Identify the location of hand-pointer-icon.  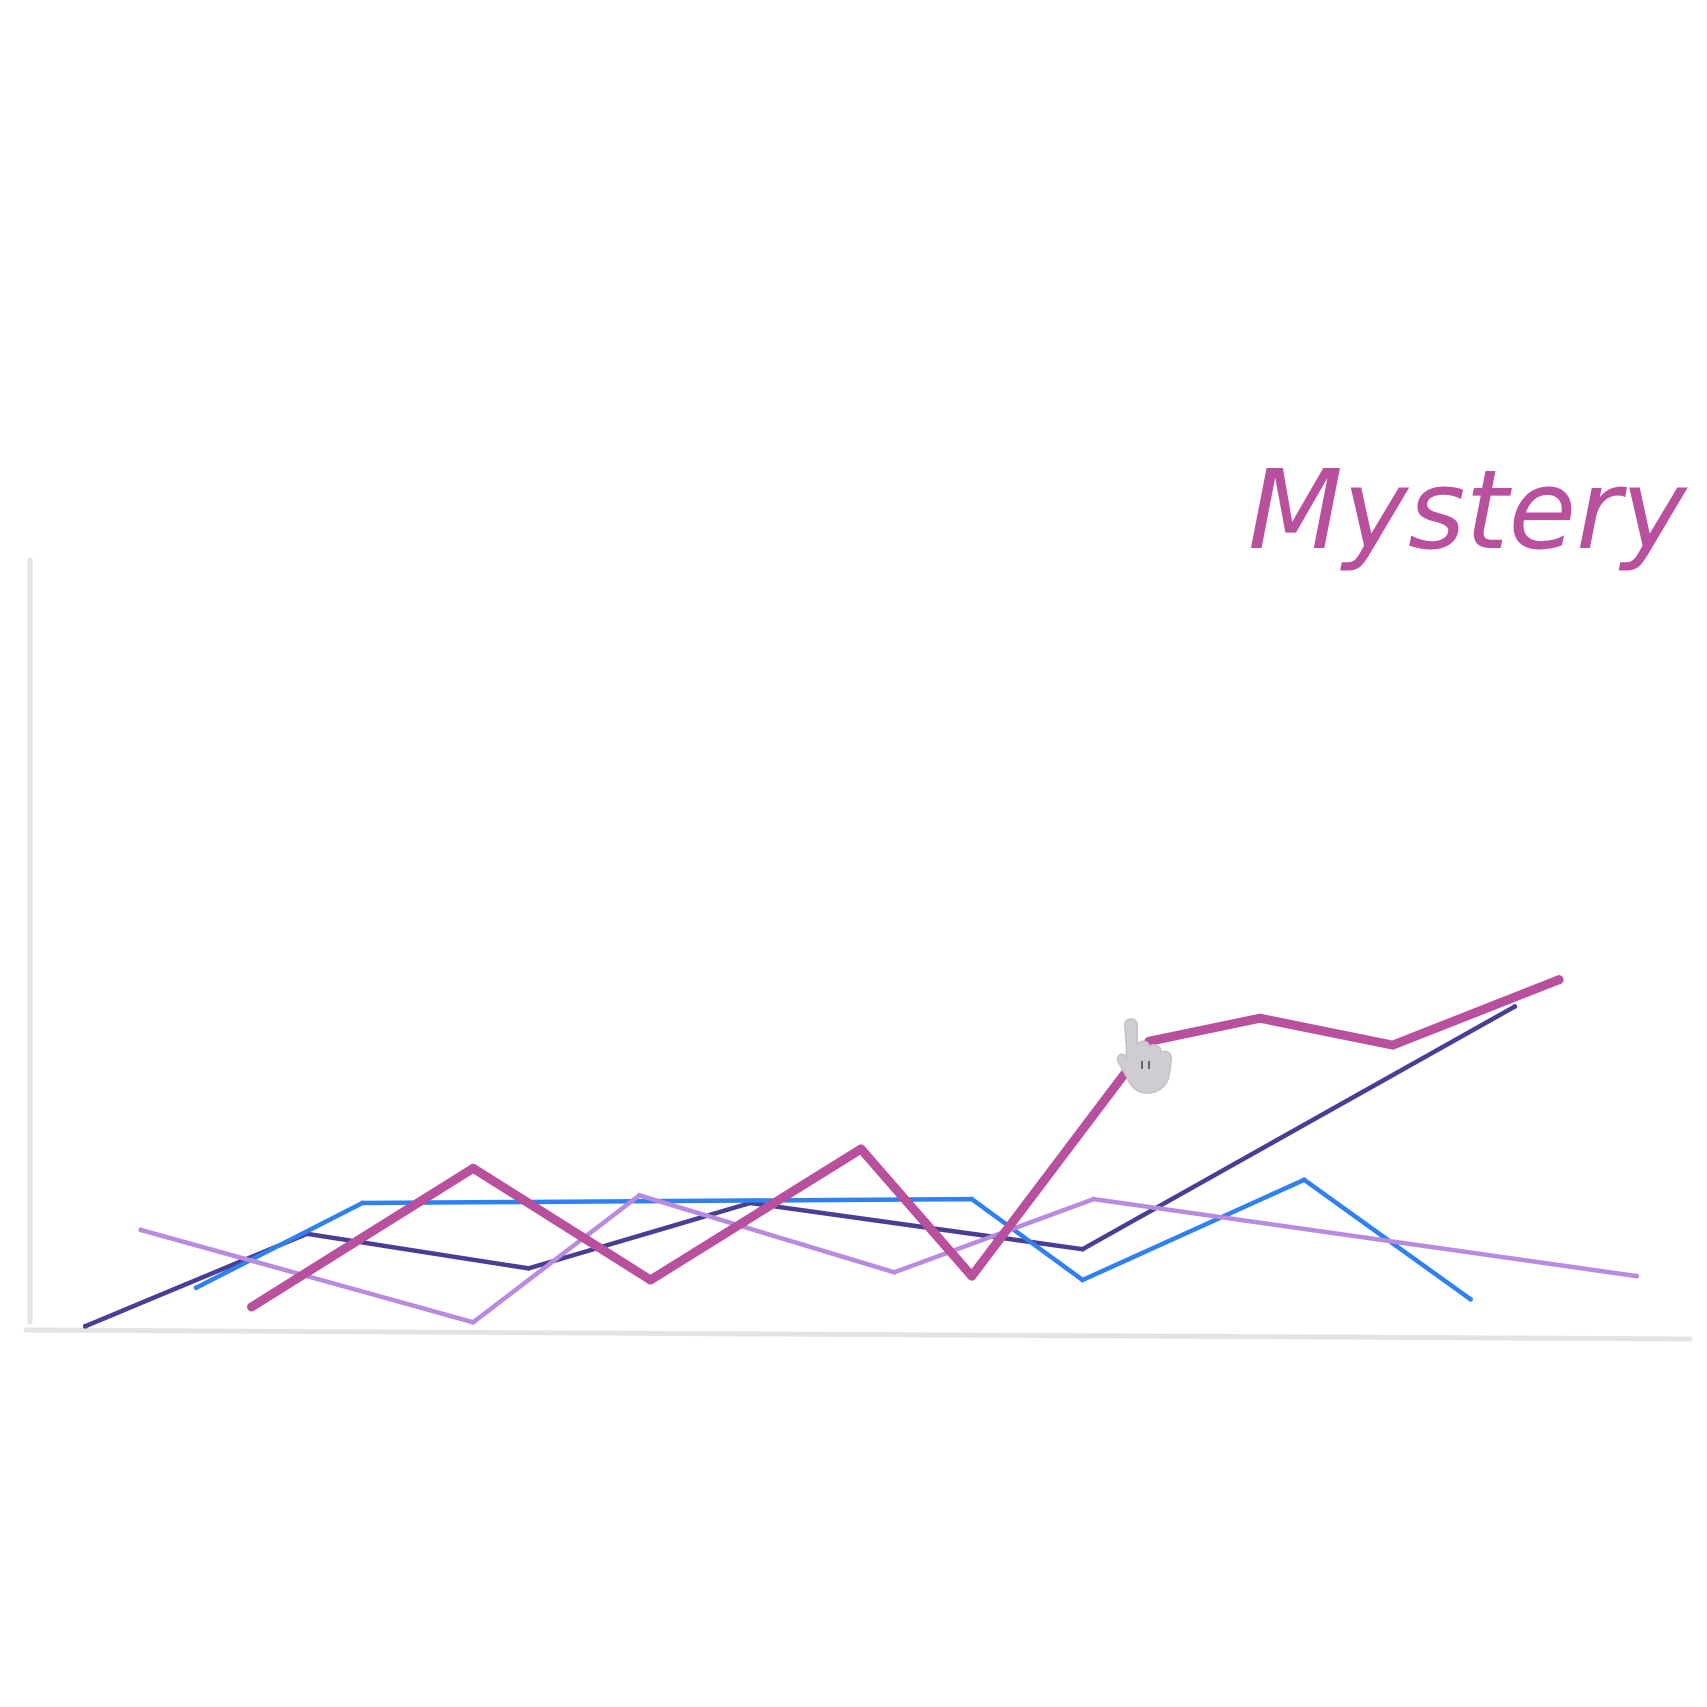
(1144, 1056).